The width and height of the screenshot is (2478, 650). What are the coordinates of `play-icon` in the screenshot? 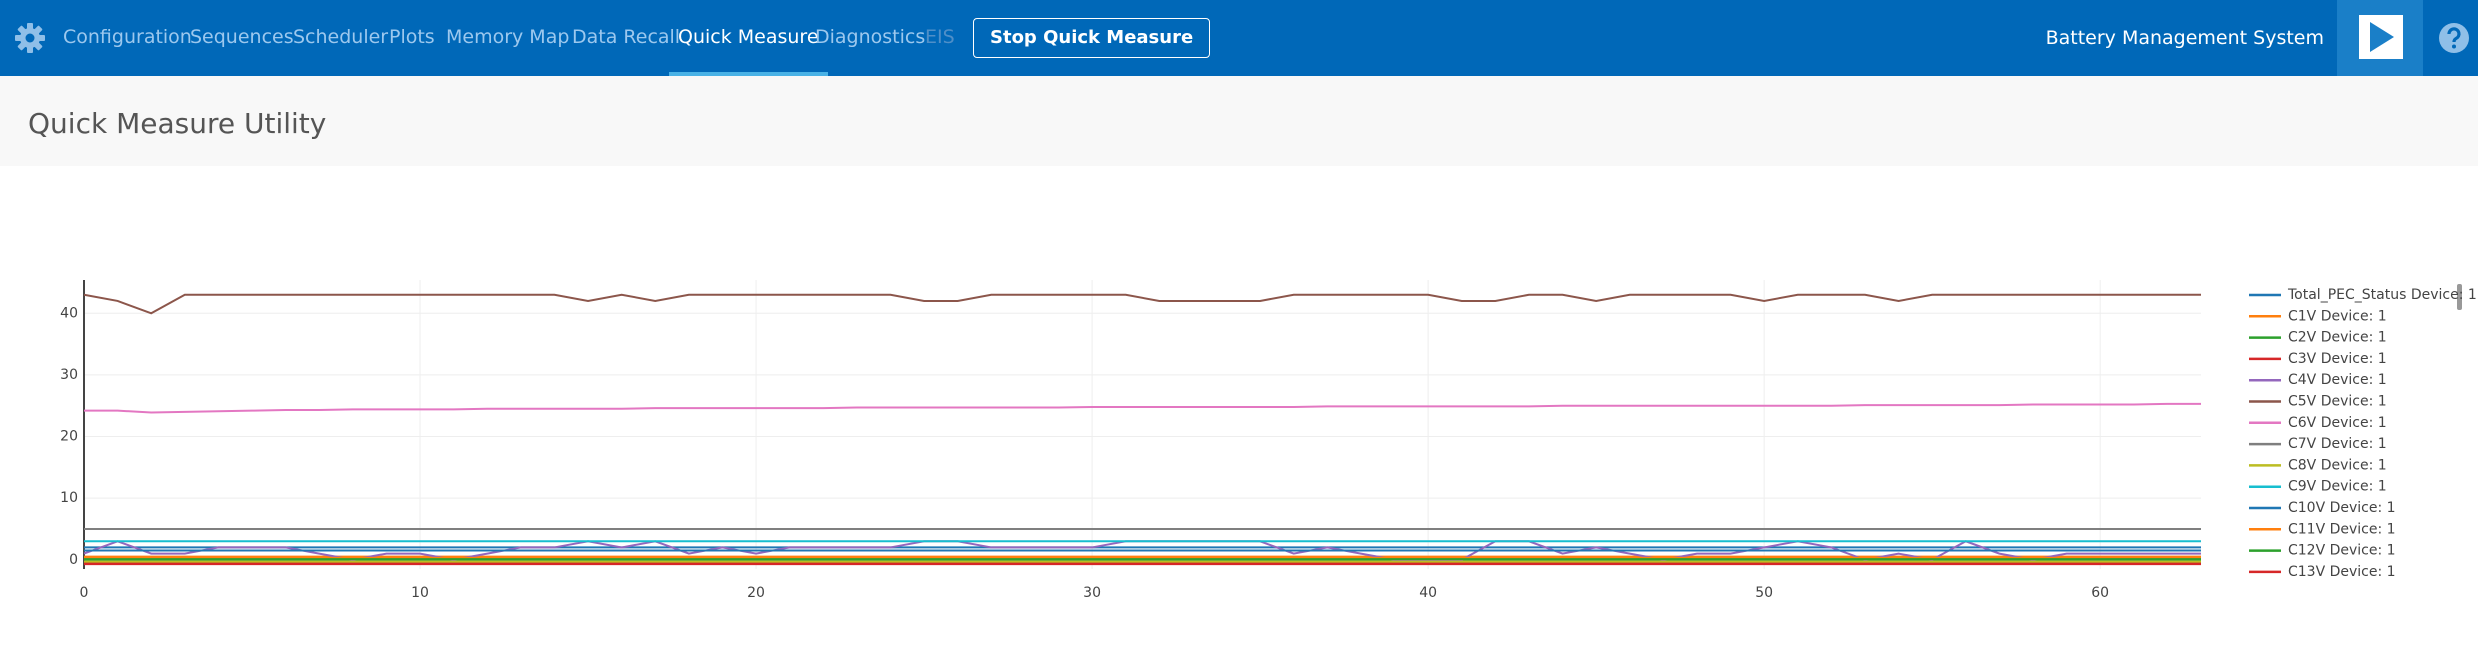 It's located at (2381, 37).